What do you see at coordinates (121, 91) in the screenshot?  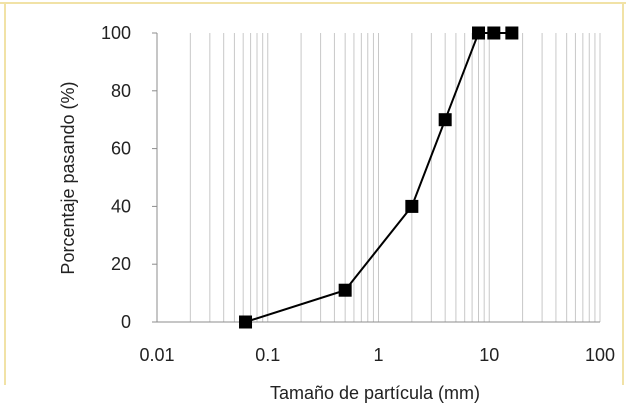 I see `y-tick-label: 80` at bounding box center [121, 91].